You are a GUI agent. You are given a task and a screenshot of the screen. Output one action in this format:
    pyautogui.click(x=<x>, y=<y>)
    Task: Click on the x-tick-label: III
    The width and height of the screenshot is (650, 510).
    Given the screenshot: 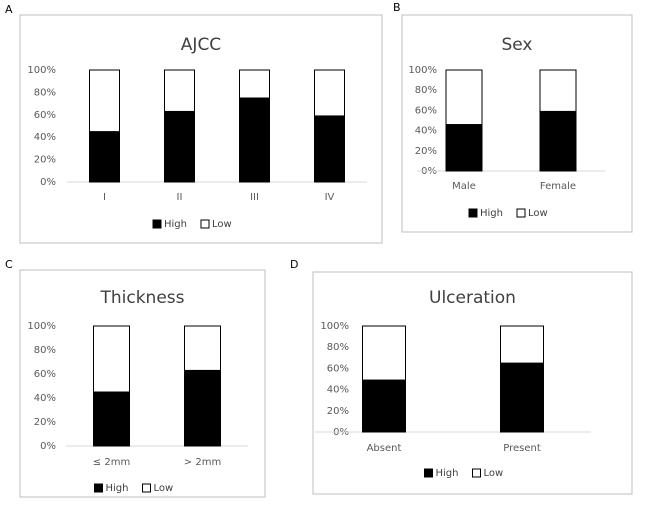 What is the action you would take?
    pyautogui.click(x=254, y=197)
    